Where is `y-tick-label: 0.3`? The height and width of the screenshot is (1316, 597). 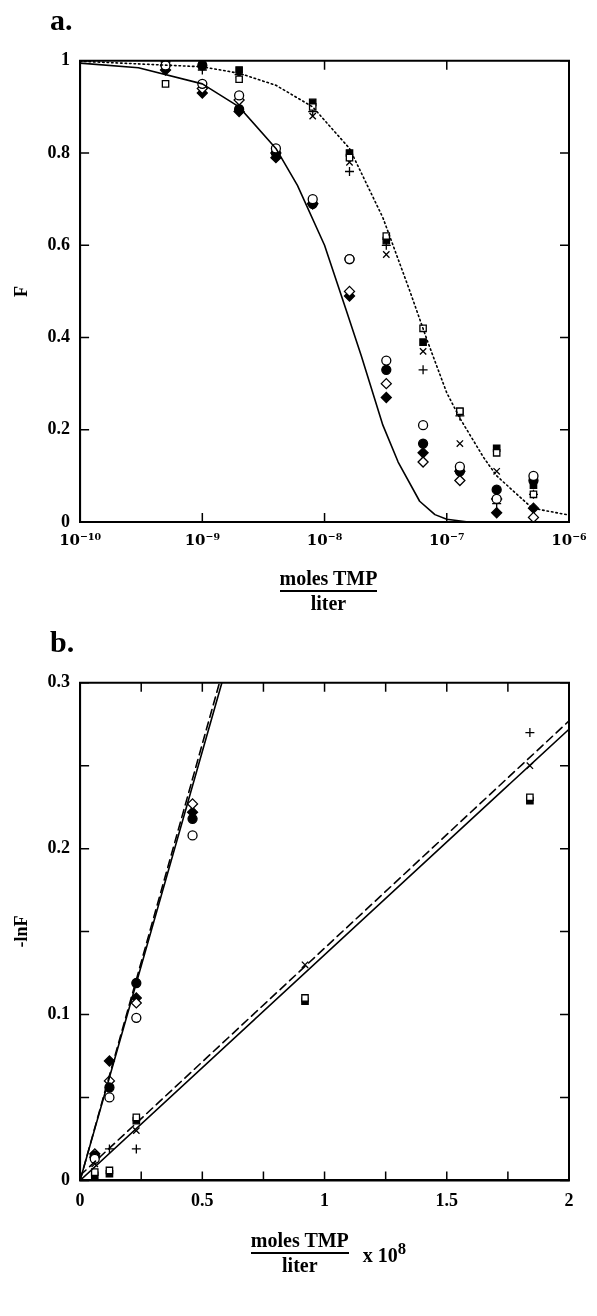
y-tick-label: 0.3 is located at coordinates (59, 681).